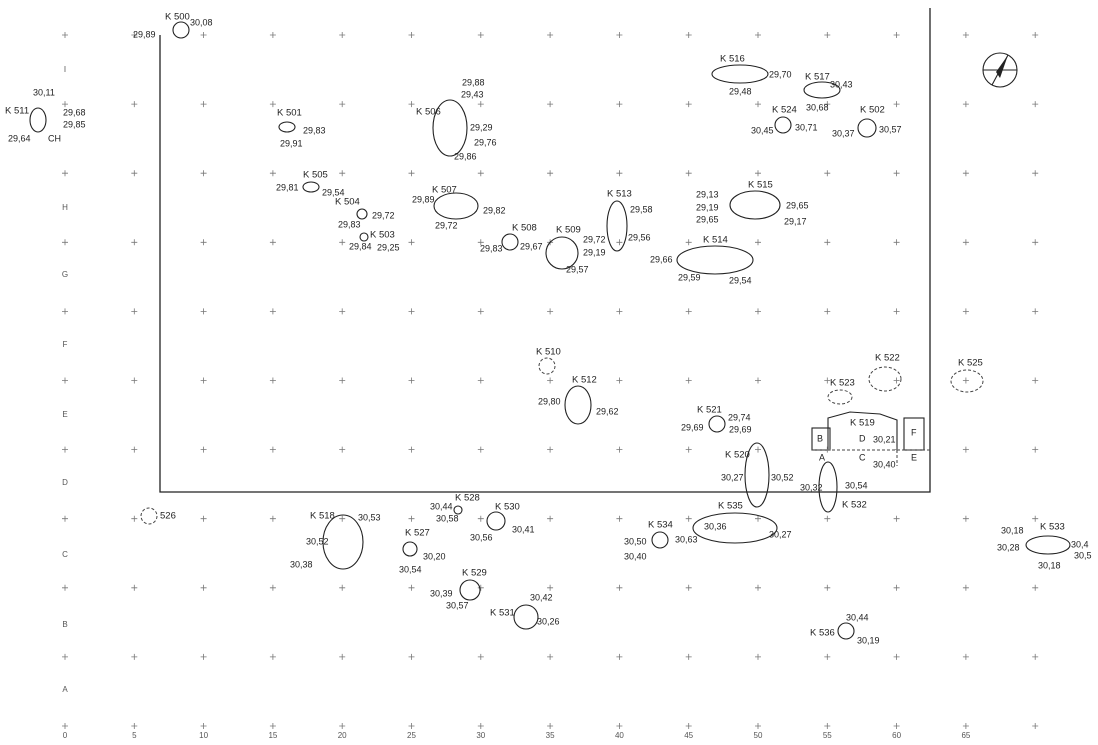 Image resolution: width=1098 pixels, height=745 pixels. What do you see at coordinates (817, 77) in the screenshot?
I see `feature-label: K 517` at bounding box center [817, 77].